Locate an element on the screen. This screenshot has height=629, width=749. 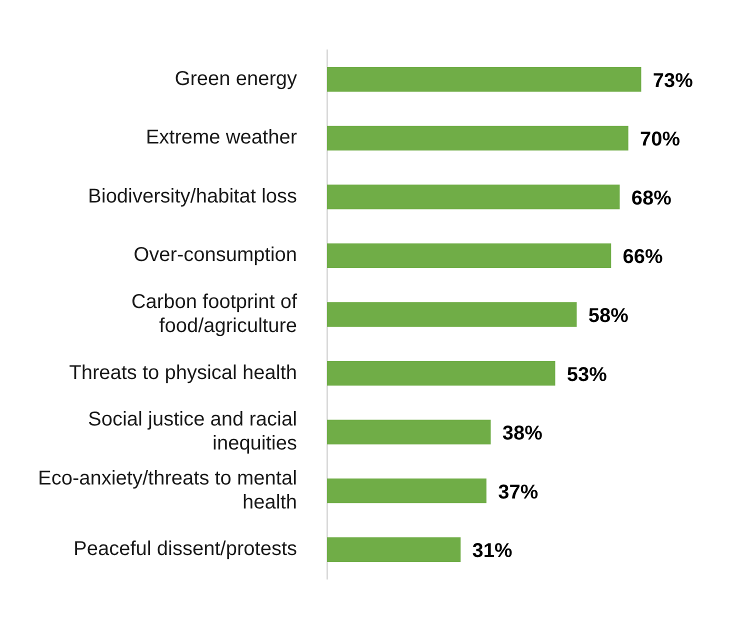
data-label: 70% is located at coordinates (660, 139).